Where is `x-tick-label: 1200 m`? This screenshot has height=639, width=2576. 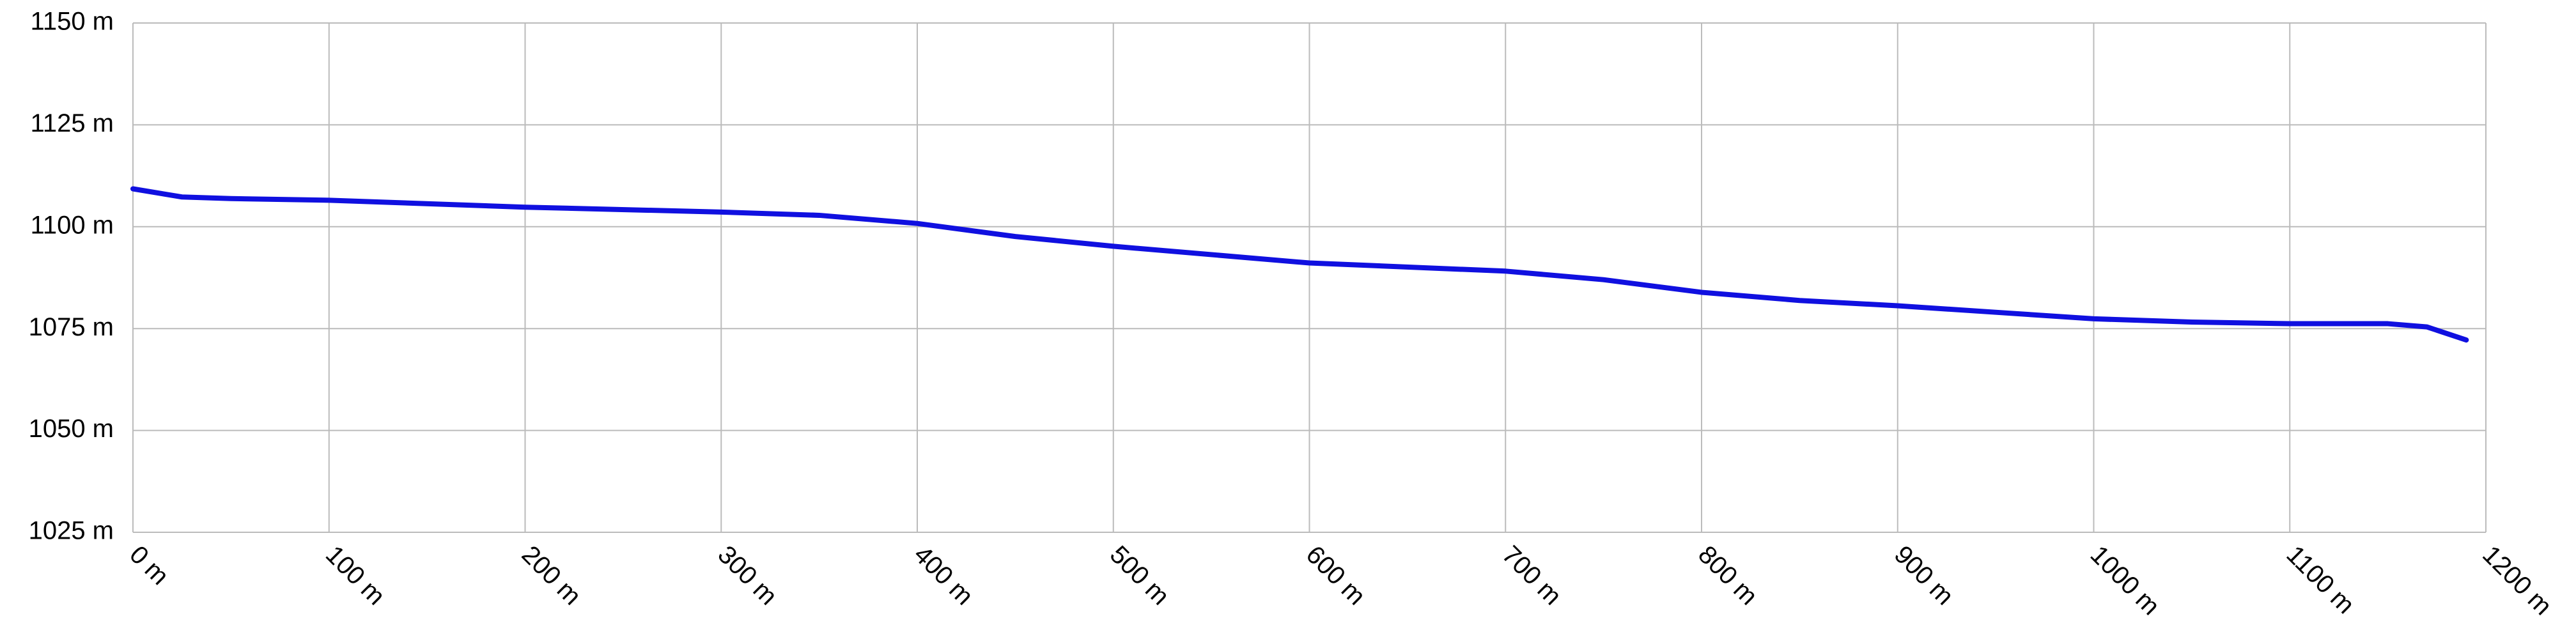 x-tick-label: 1200 m is located at coordinates (2517, 580).